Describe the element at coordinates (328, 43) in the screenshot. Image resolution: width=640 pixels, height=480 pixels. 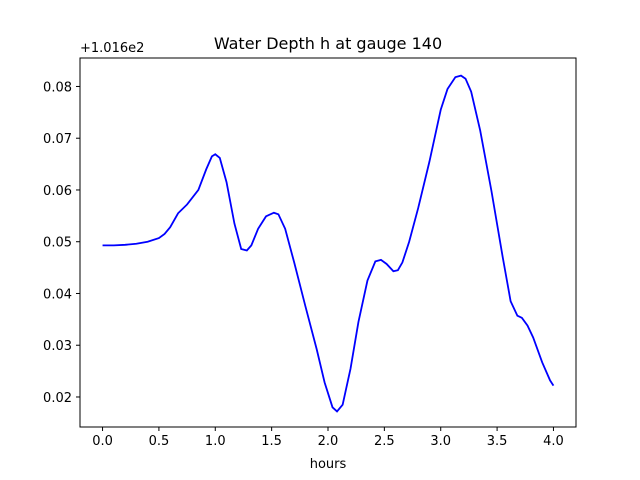
I see `chart-title: Water Depth h at gauge 140` at that location.